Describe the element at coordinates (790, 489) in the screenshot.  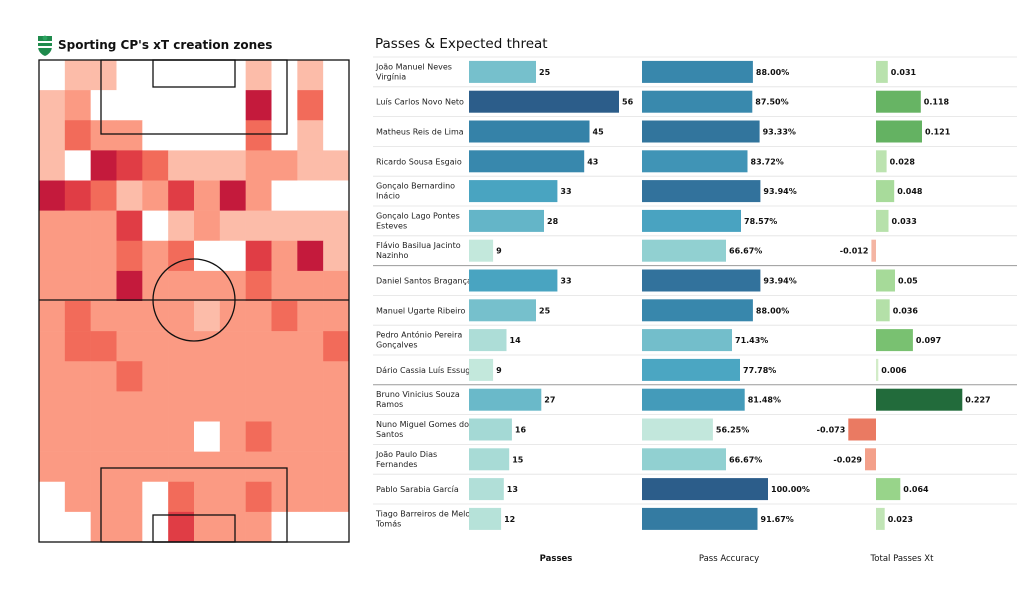
I see `pass-accuracy-value-label: 100.00%` at that location.